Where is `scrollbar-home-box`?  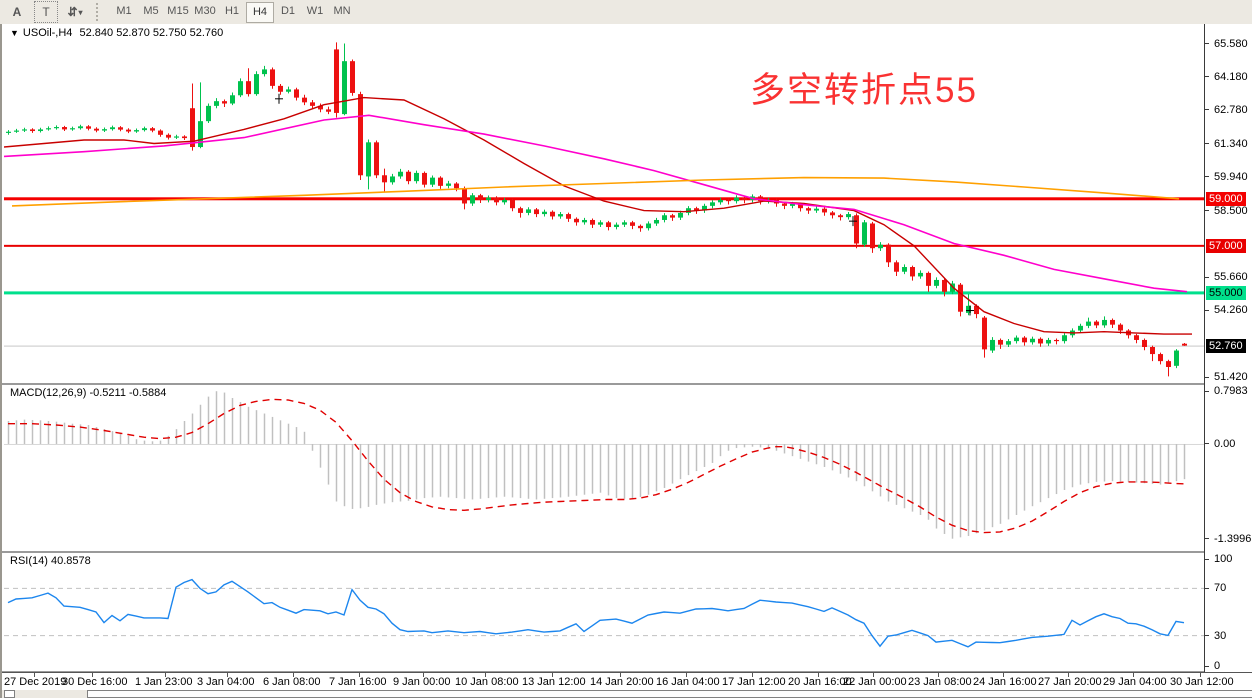
scrollbar-home-box is located at coordinates (9, 694).